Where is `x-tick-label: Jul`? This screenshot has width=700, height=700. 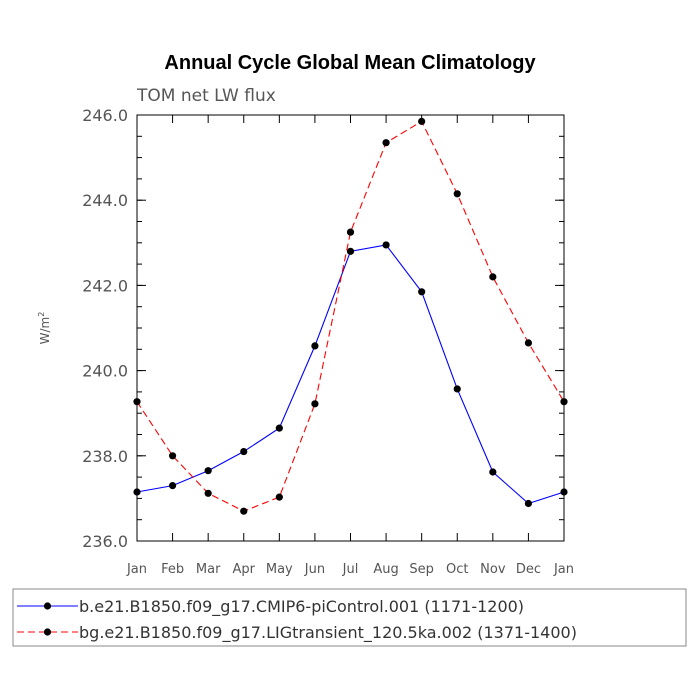
x-tick-label: Jul is located at coordinates (350, 569).